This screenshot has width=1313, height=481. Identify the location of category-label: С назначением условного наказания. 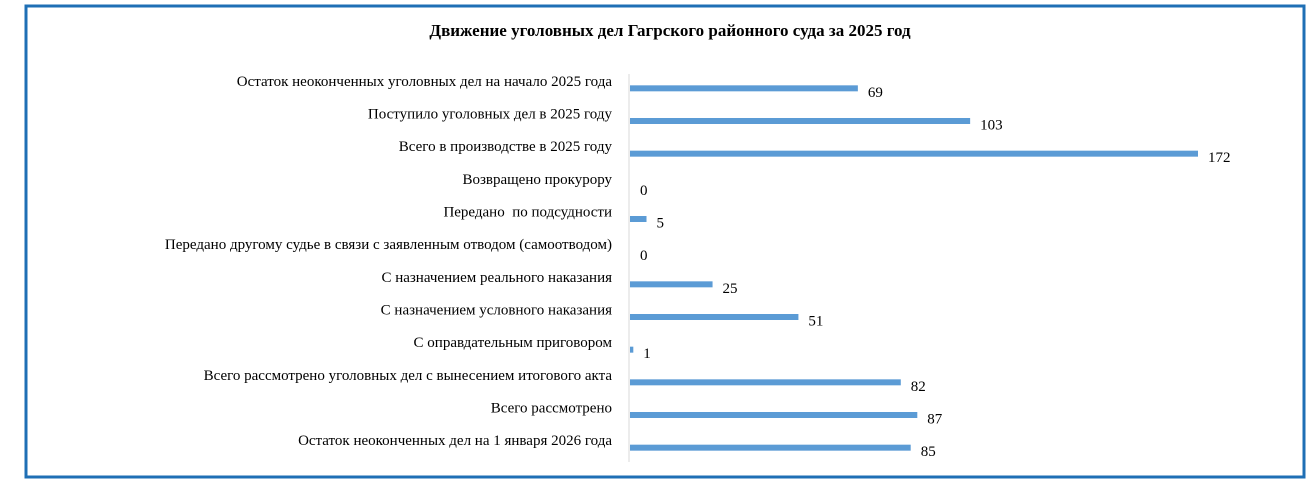
(496, 310).